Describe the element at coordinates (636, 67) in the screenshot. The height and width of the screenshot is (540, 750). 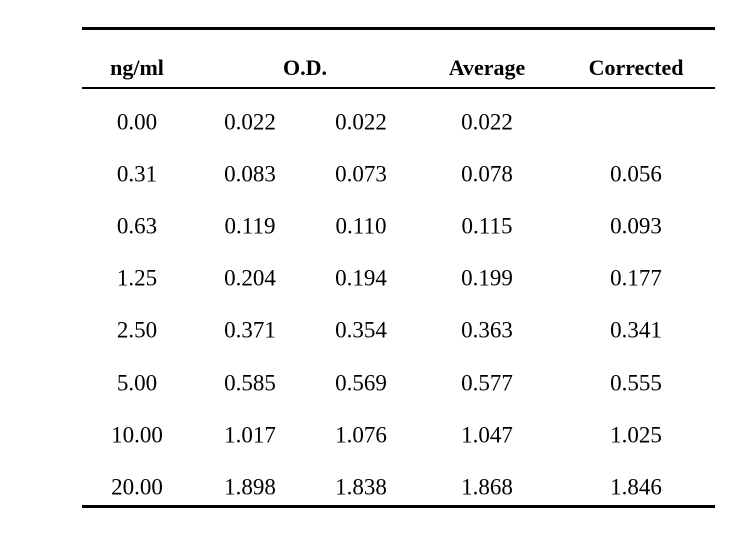
I see `header-corrected: Corrected` at that location.